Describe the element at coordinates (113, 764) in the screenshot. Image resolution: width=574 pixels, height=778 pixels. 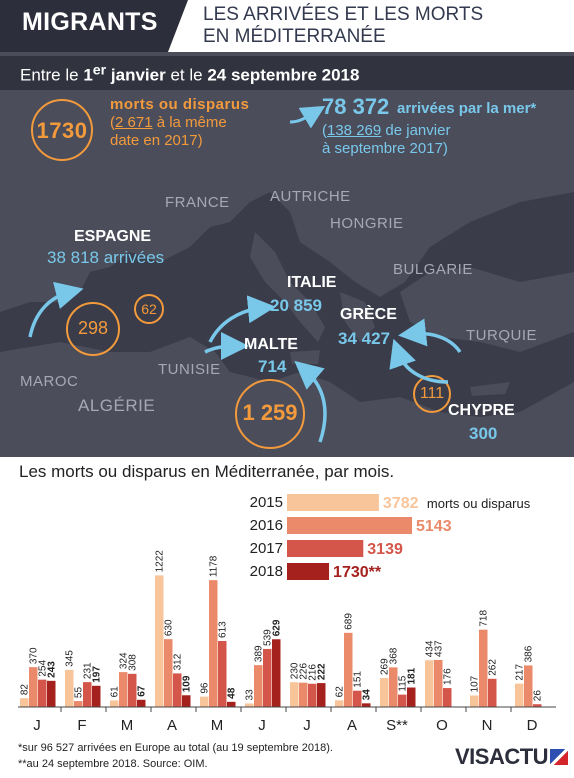
I see `footnote-2: **au 24 septembre 2018. Source: OIM.` at that location.